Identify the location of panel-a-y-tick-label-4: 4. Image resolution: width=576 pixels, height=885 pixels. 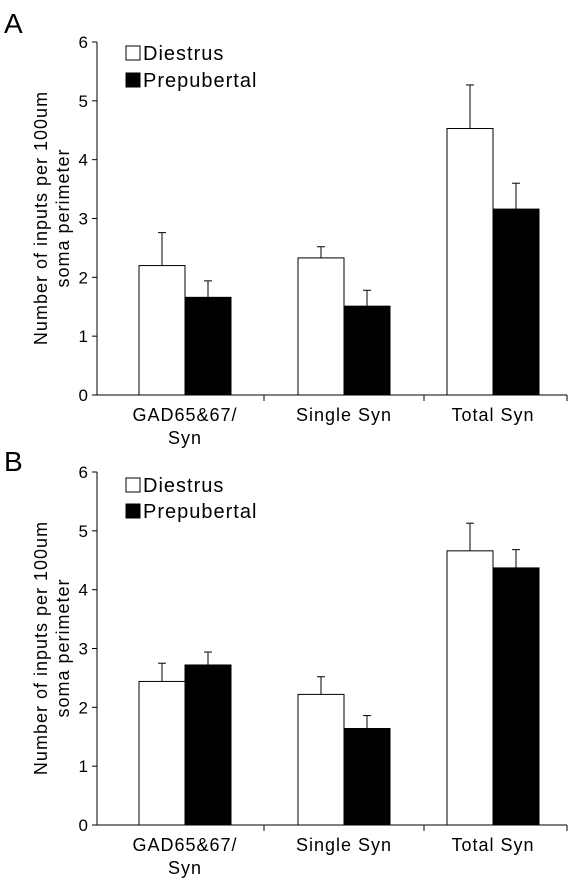
(83, 160).